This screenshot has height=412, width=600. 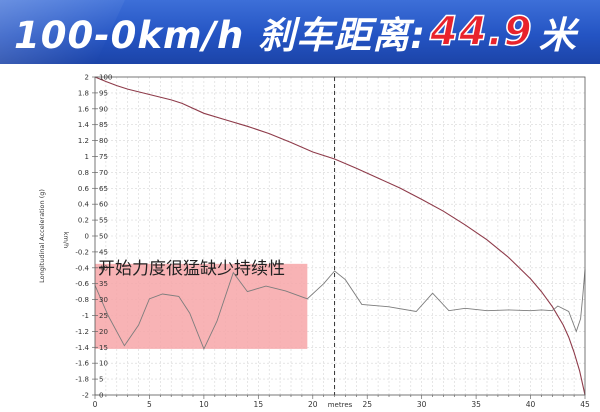 I want to click on y-left-tick-label: 1.2, so click(x=83, y=141).